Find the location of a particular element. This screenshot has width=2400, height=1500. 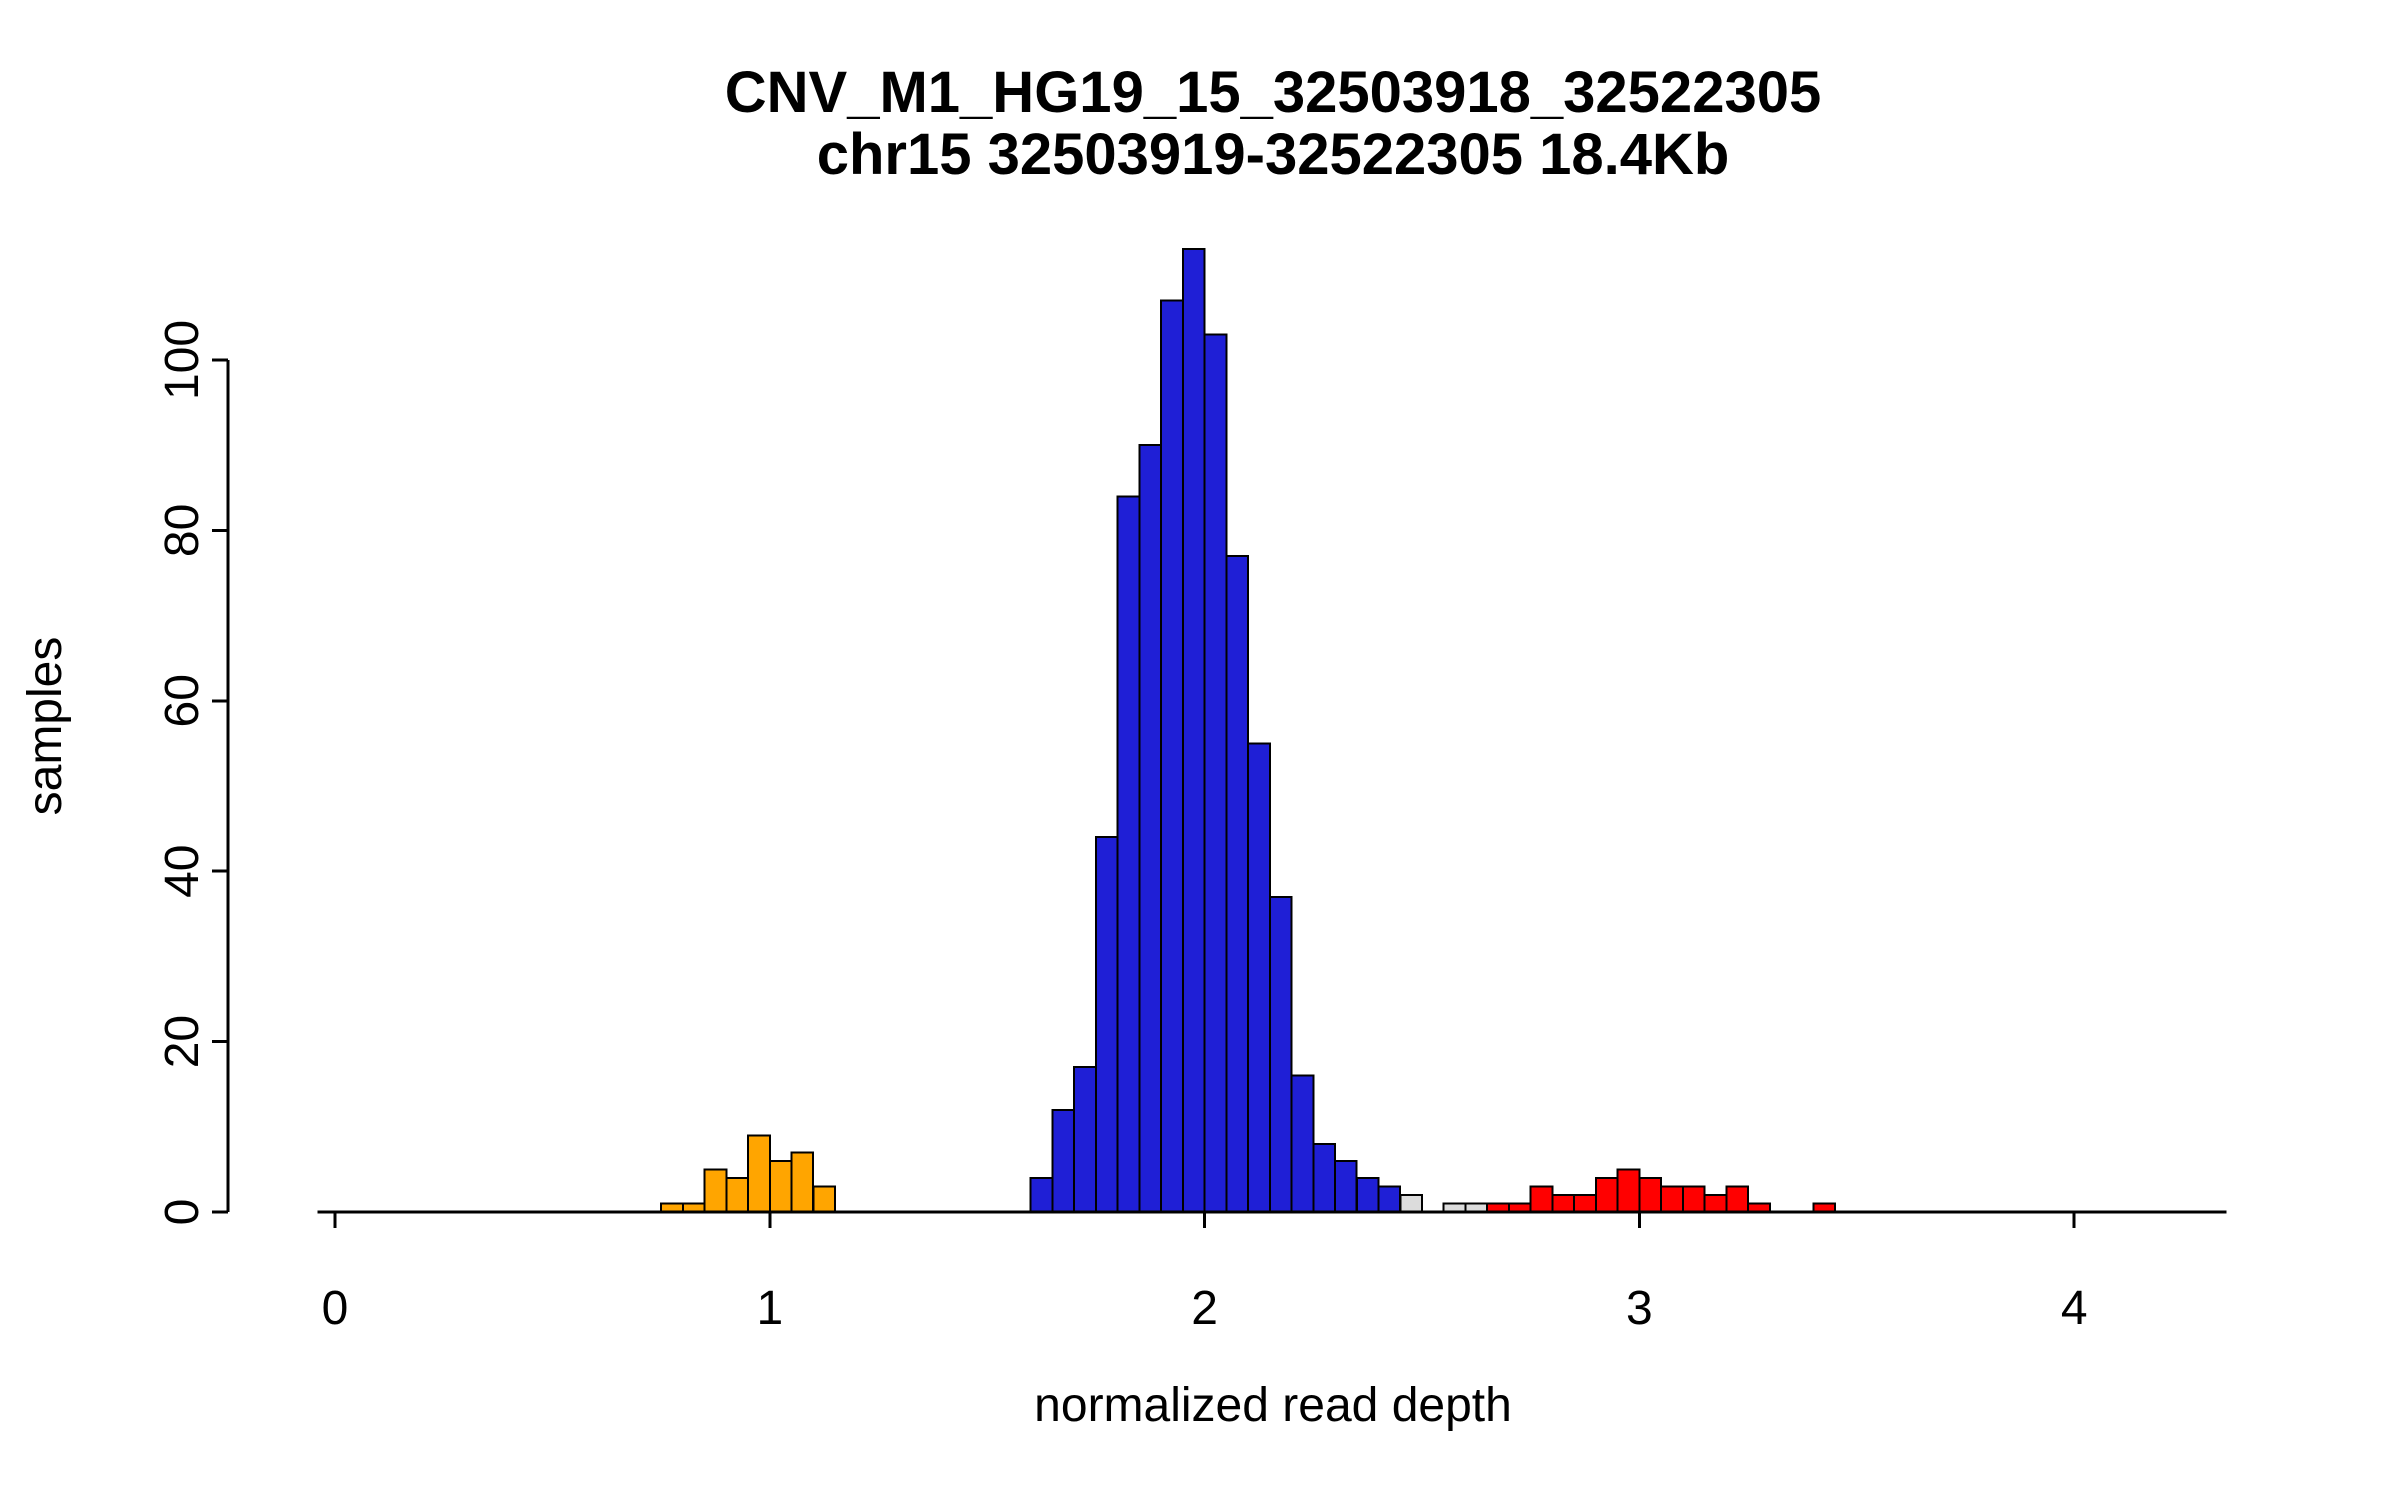

x-axis-tick-label: 0 is located at coordinates (335, 1308).